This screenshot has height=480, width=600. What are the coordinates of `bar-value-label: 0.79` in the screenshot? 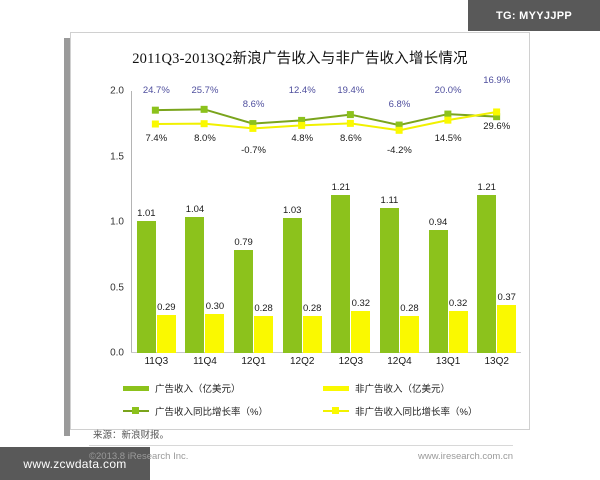 It's located at (243, 242).